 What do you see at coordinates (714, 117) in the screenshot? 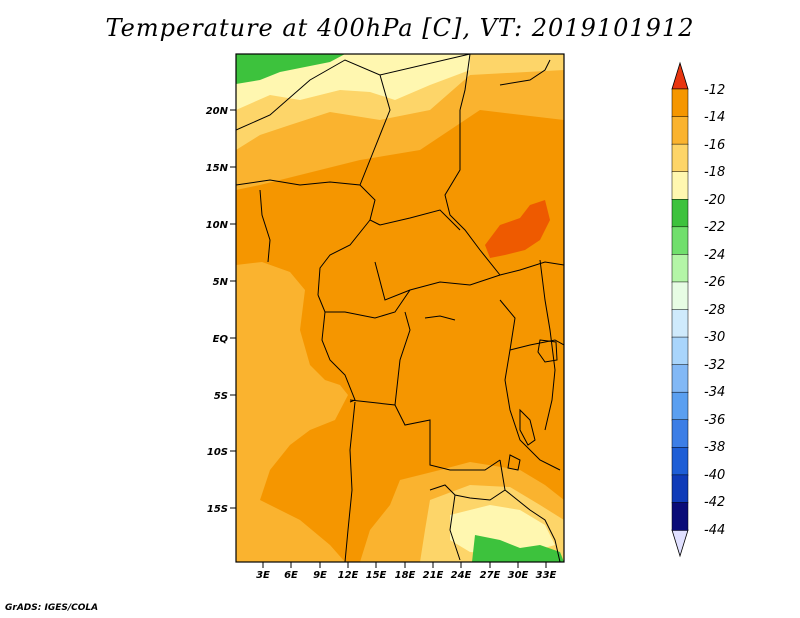
I see `colorbar-label: -14` at bounding box center [714, 117].